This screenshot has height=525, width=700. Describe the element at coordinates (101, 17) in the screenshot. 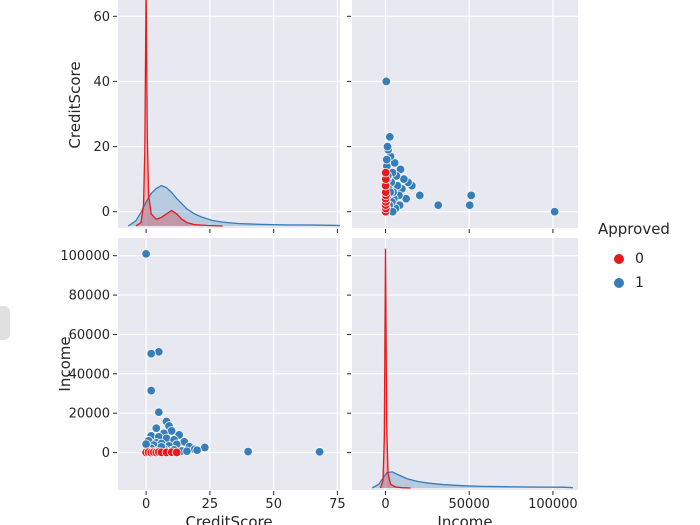

I see `y-tick-label: 60` at that location.